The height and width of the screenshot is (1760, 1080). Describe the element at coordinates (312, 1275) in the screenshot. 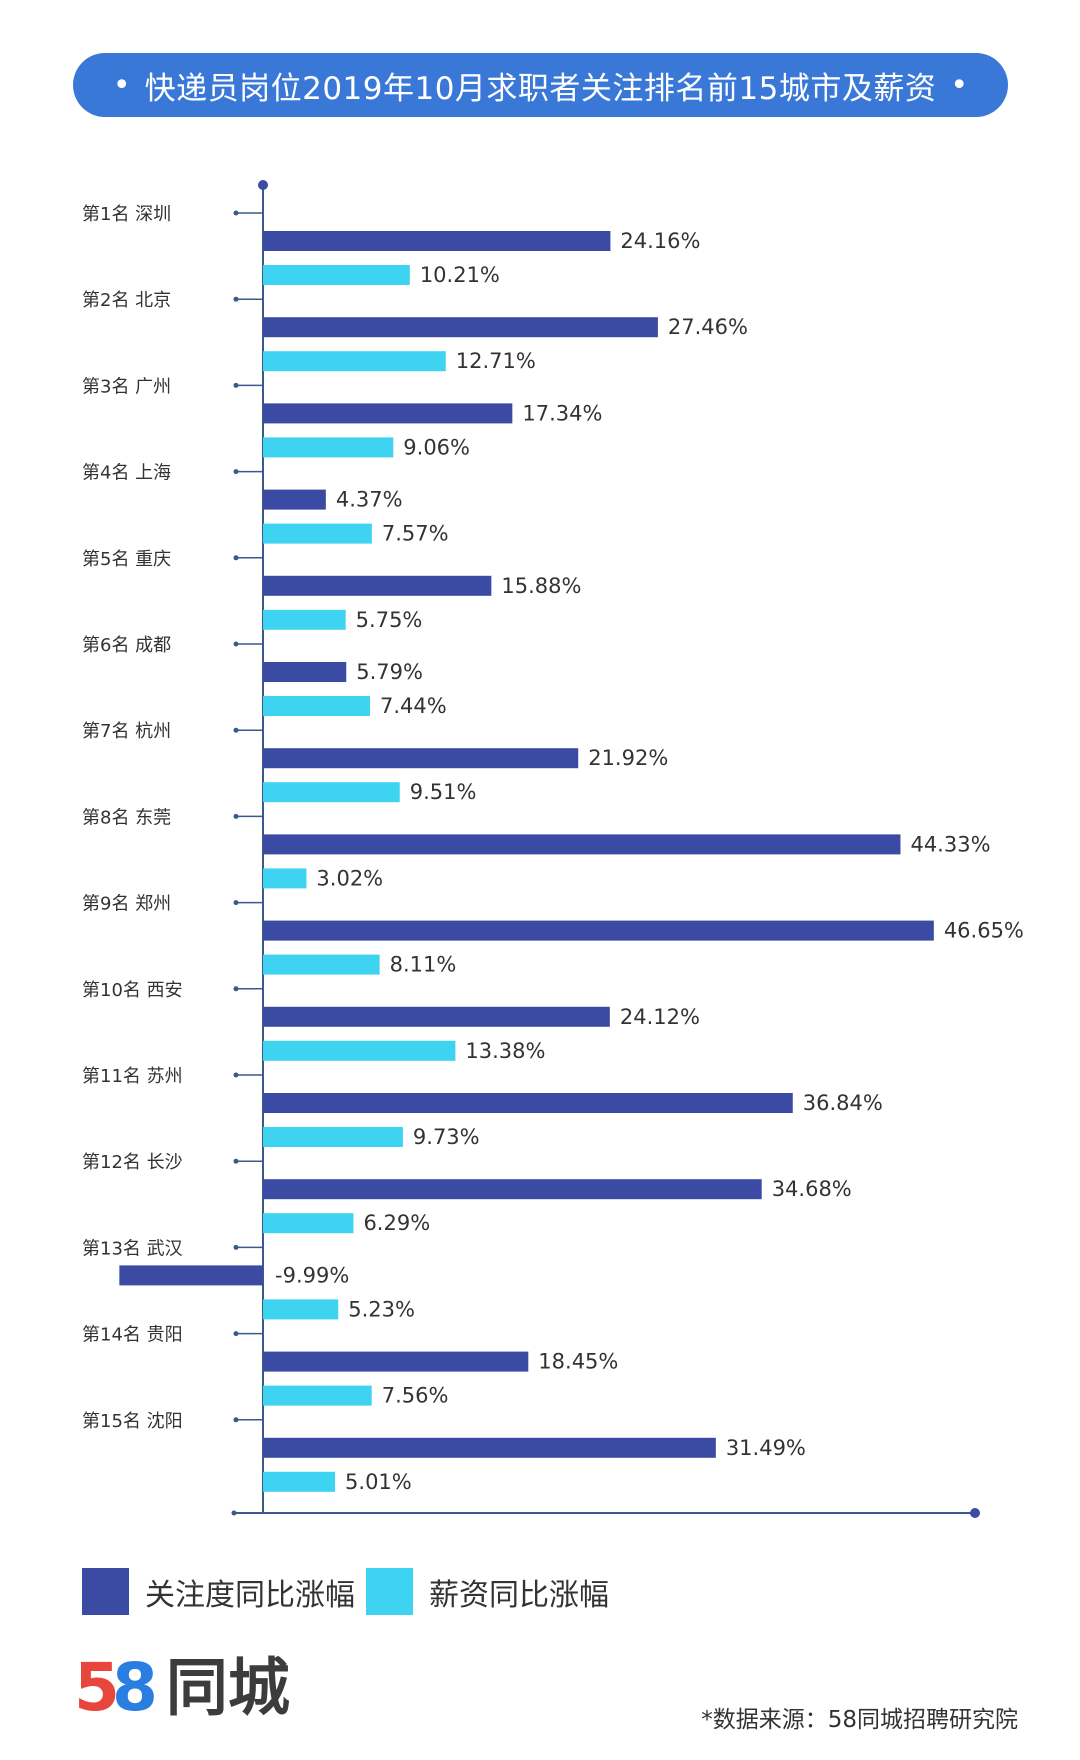

I see `attention-value-label: -9.99%` at that location.